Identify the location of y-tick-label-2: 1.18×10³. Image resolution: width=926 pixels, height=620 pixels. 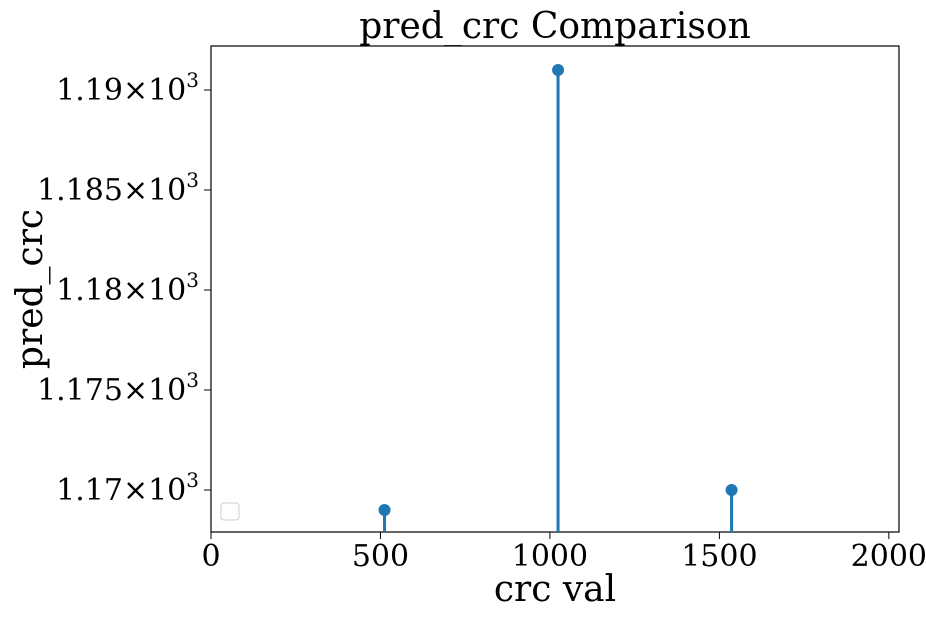
(127, 288).